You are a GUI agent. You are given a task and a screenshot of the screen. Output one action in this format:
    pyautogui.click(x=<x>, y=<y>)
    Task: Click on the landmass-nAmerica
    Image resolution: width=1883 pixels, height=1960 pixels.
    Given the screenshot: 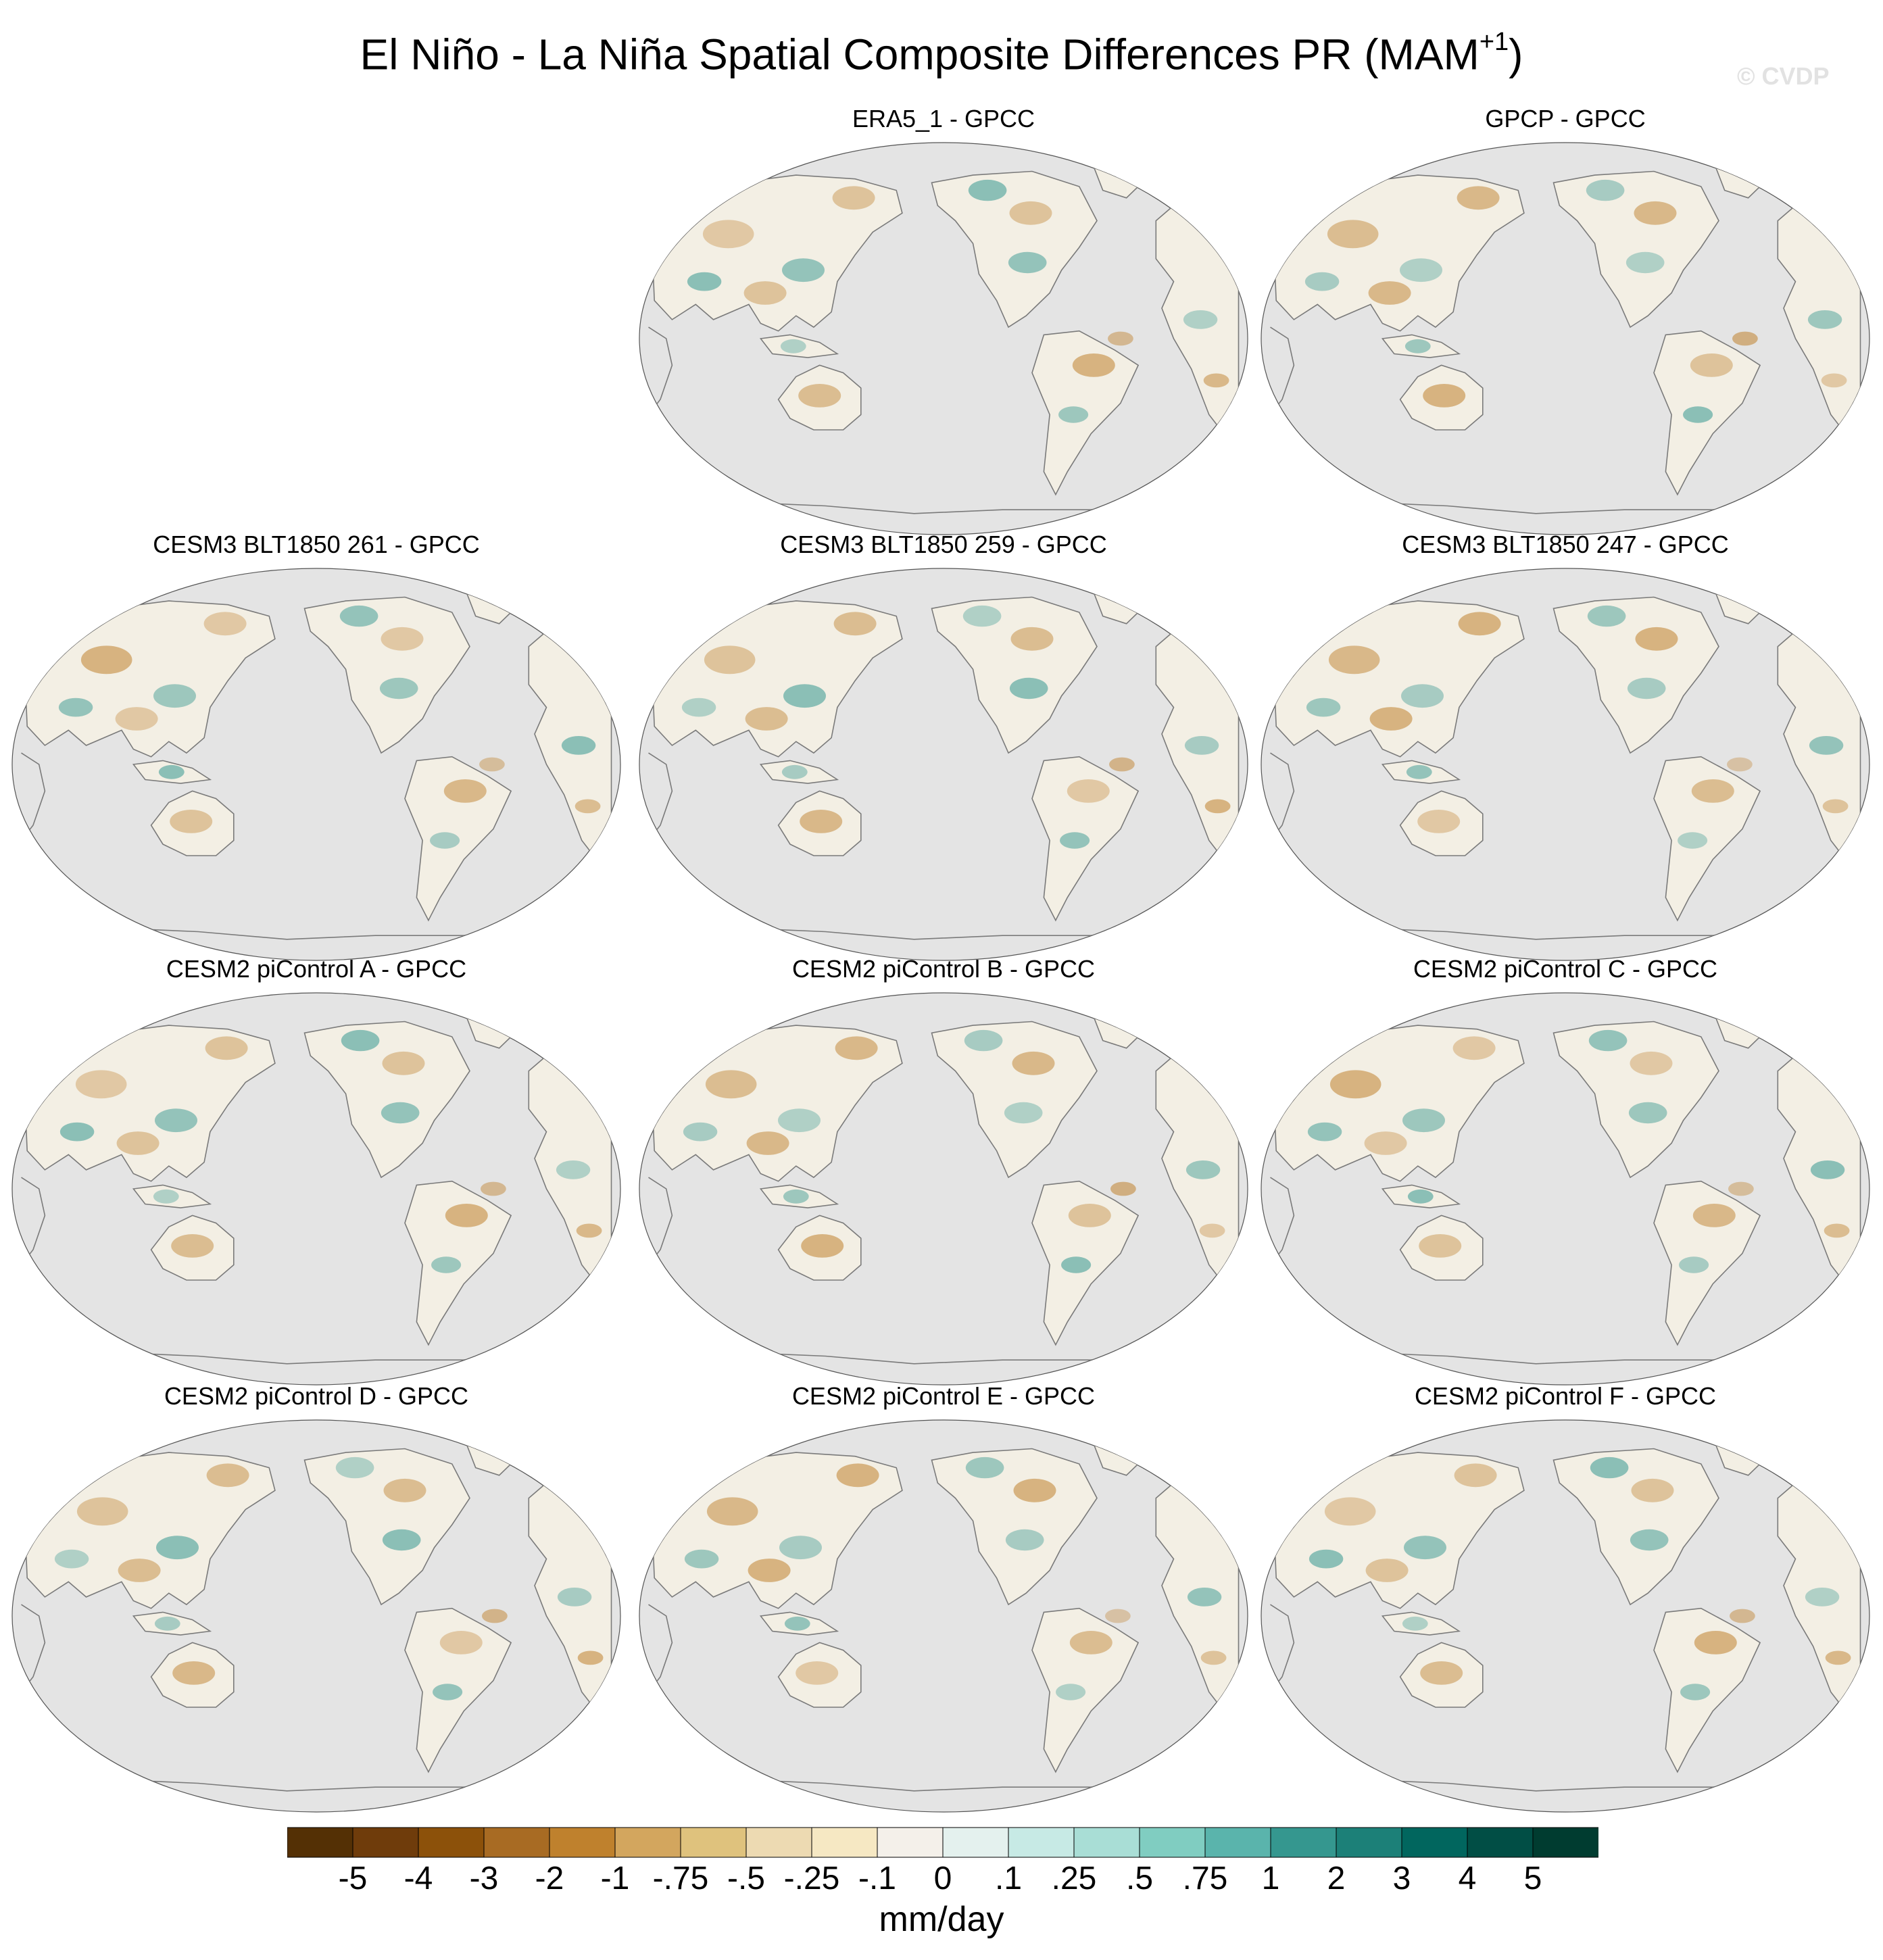 What is the action you would take?
    pyautogui.click(x=1014, y=249)
    